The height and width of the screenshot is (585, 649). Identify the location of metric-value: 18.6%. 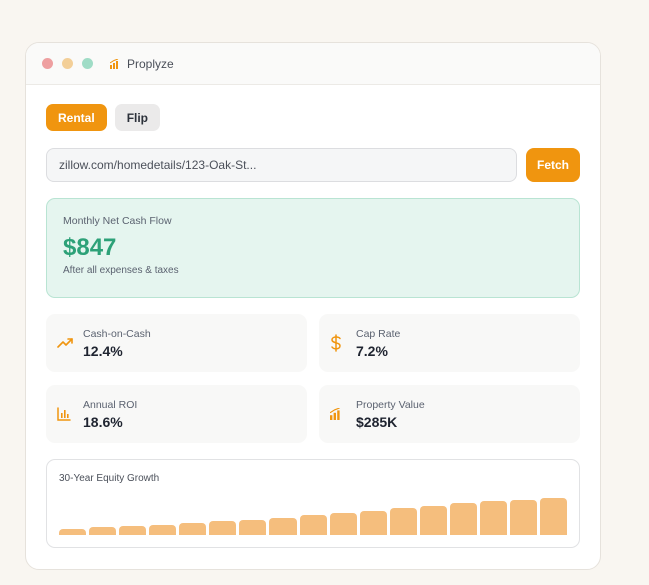
(103, 421).